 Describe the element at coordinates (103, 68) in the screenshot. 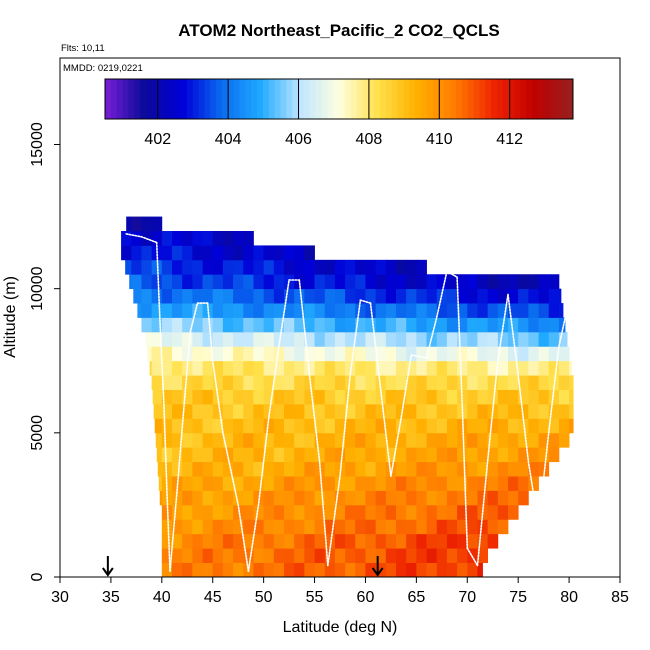

I see `mmdd-label: MMDD: 0219,0221` at that location.